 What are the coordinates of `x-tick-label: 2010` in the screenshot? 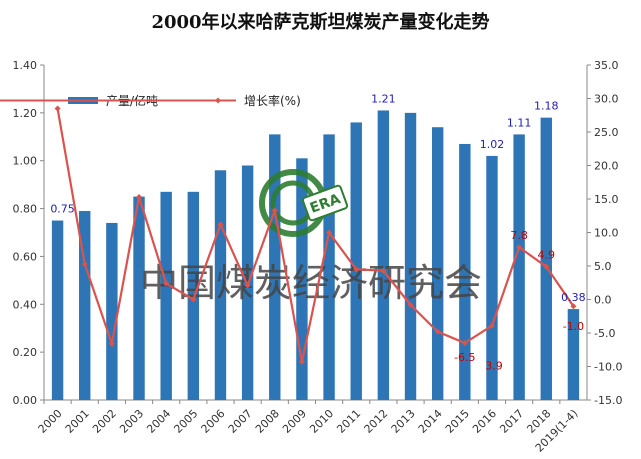 It's located at (321, 421).